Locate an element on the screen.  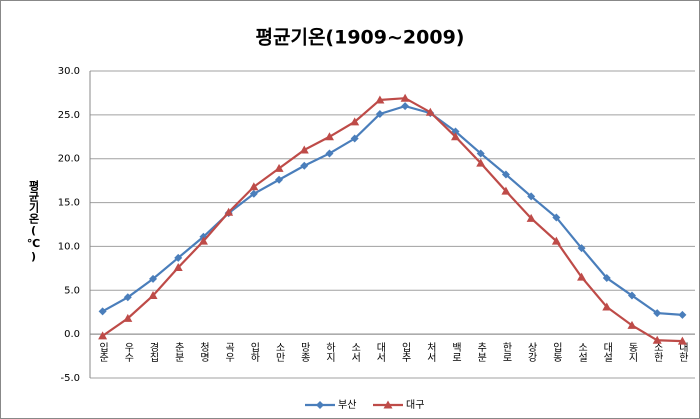
y-tick-label: 10.0 is located at coordinates (69, 246).